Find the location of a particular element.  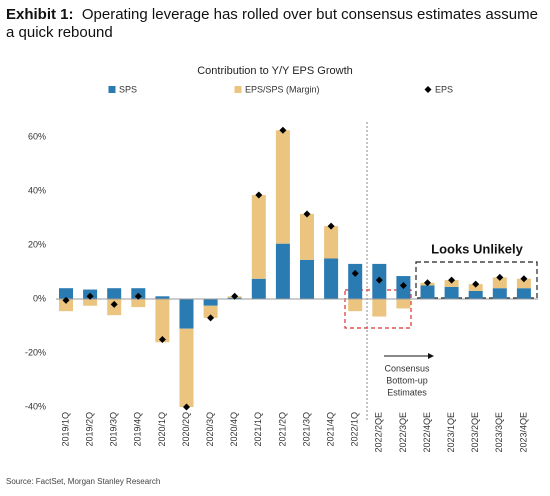

annotation: Consensus is located at coordinates (407, 368).